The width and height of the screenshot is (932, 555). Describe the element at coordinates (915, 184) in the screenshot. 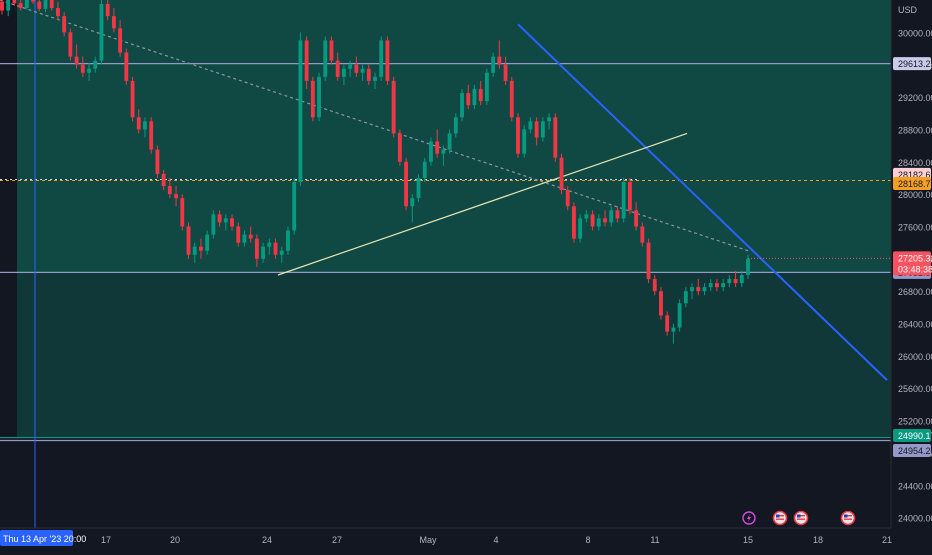

I see `price-label-2: 28168.79` at that location.